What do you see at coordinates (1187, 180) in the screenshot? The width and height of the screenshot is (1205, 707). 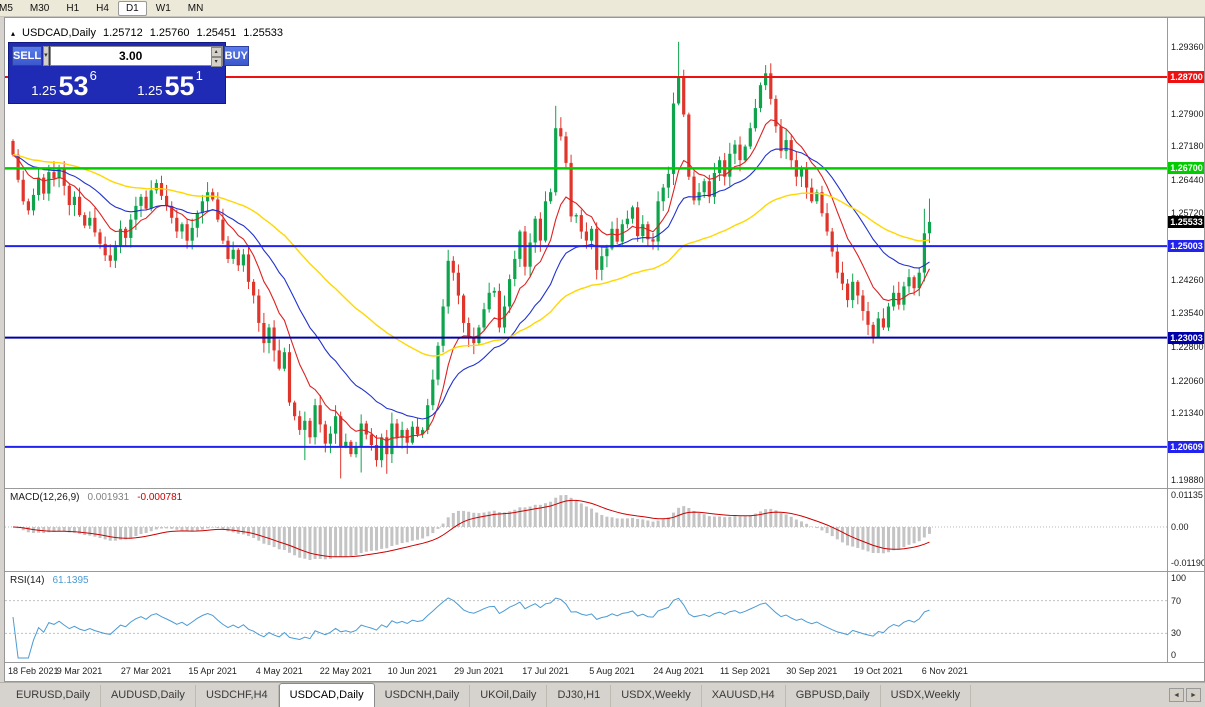 I see `price-axis-label: 1.26440` at bounding box center [1187, 180].